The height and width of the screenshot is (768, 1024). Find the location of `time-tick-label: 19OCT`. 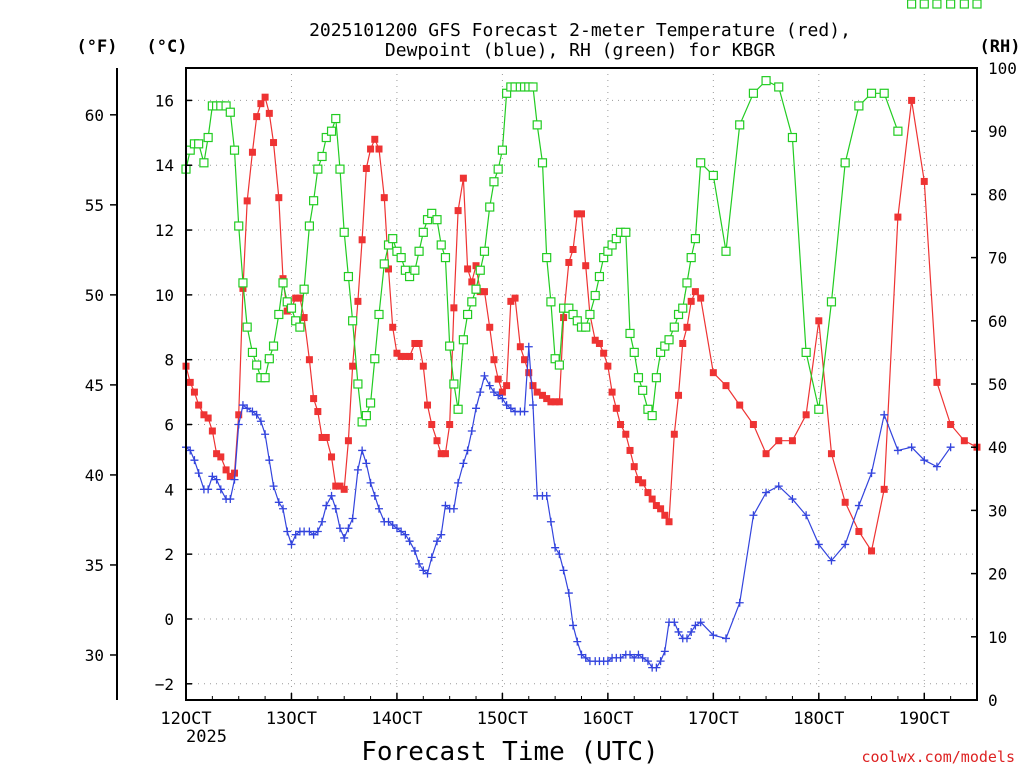

time-tick-label: 19OCT is located at coordinates (924, 719).